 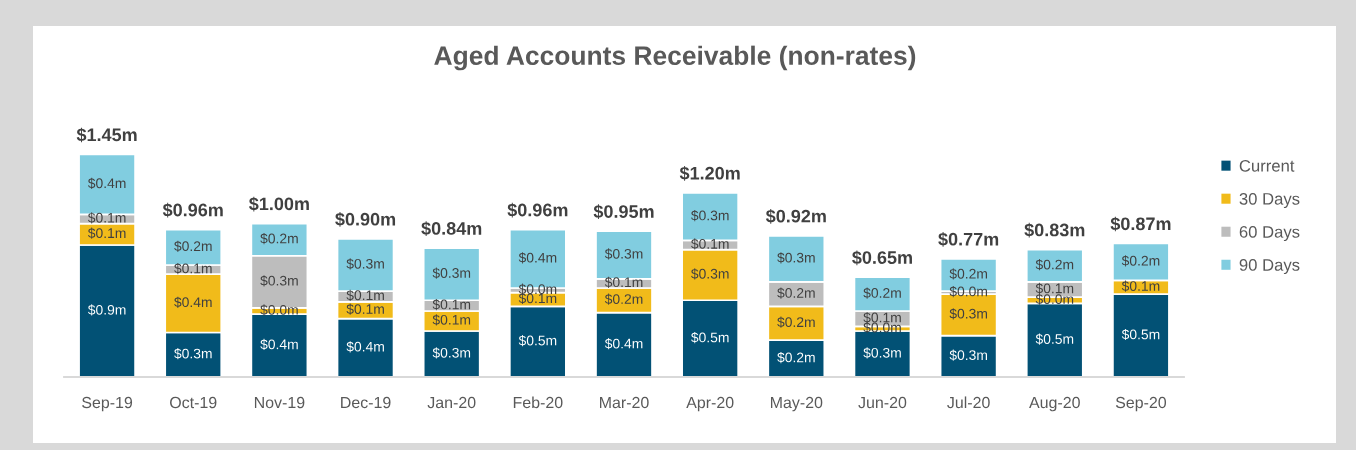 I want to click on x-tick-label: May-20, so click(x=796, y=404).